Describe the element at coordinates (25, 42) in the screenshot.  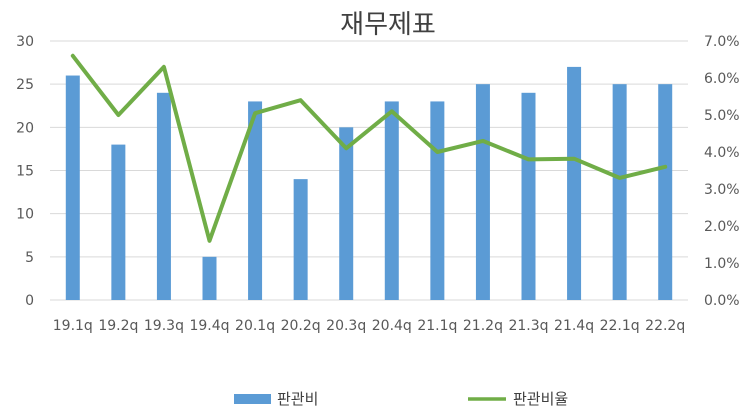
I see `left-tick-label: 30` at that location.